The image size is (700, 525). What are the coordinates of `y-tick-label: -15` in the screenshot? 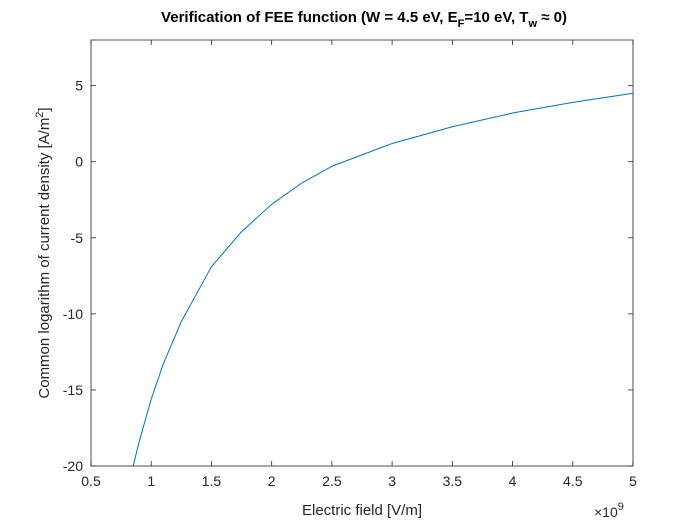 It's located at (73, 390).